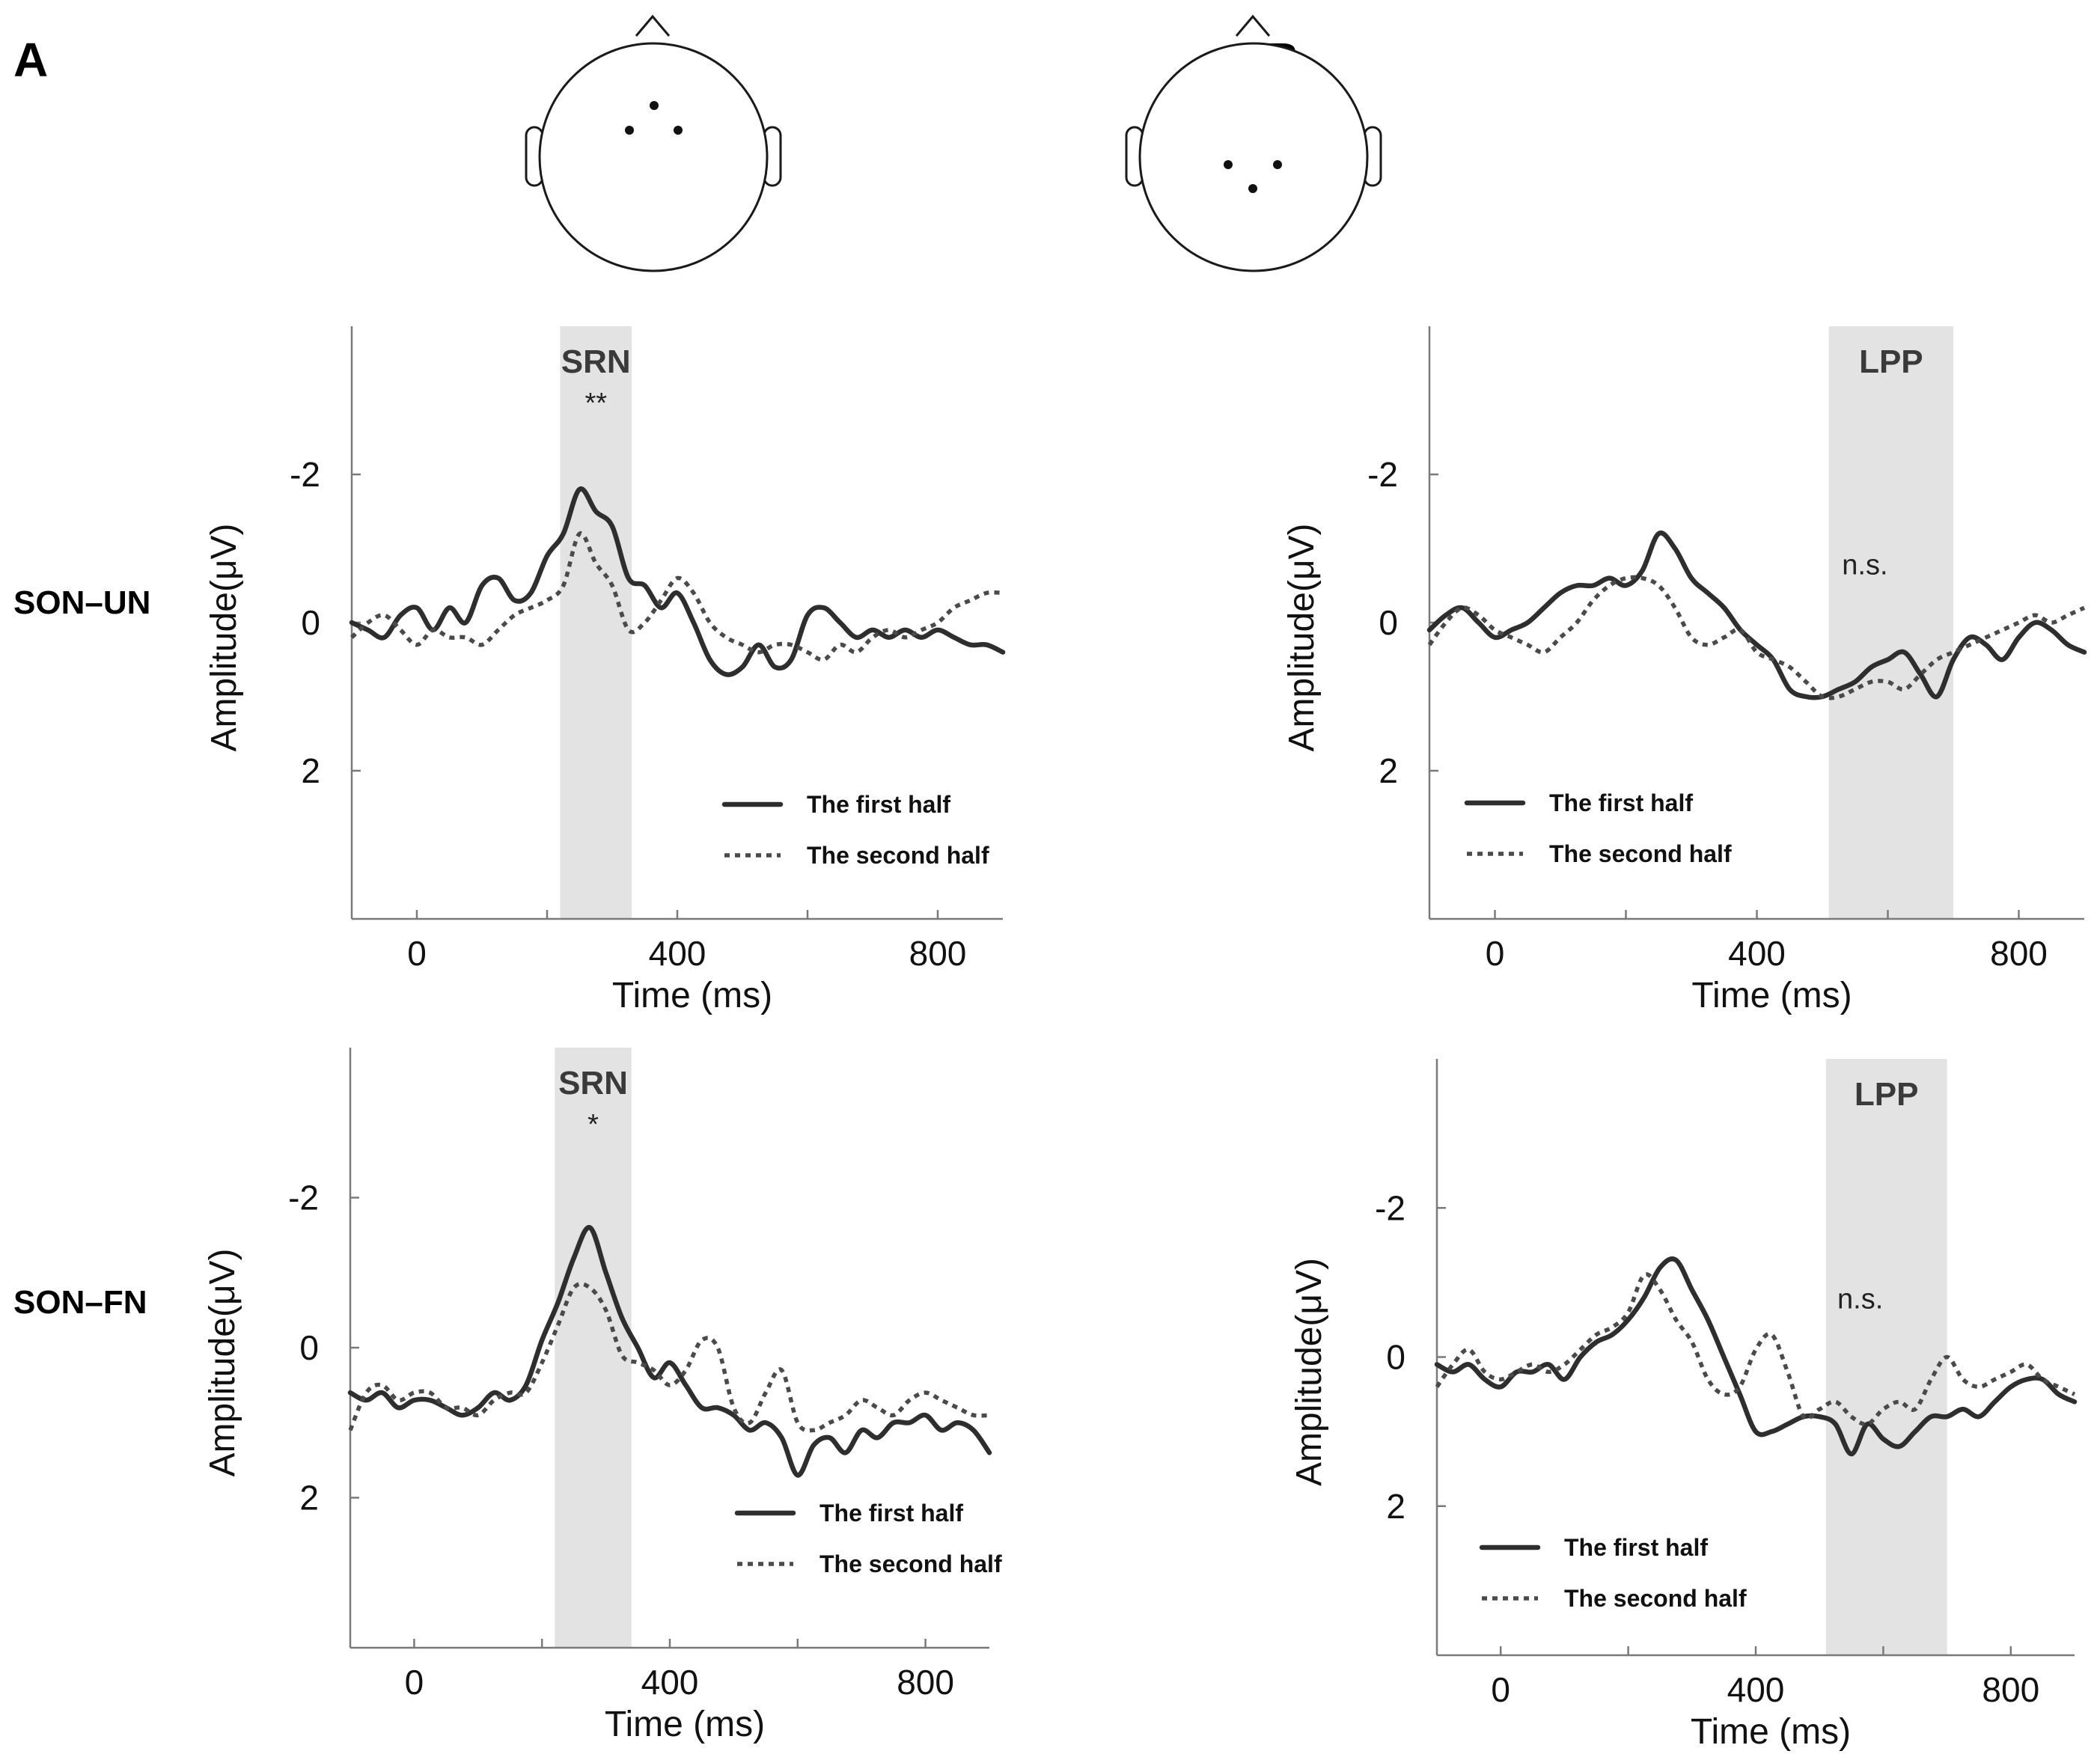 The image size is (2100, 1754). I want to click on head-map-b, so click(1253, 143).